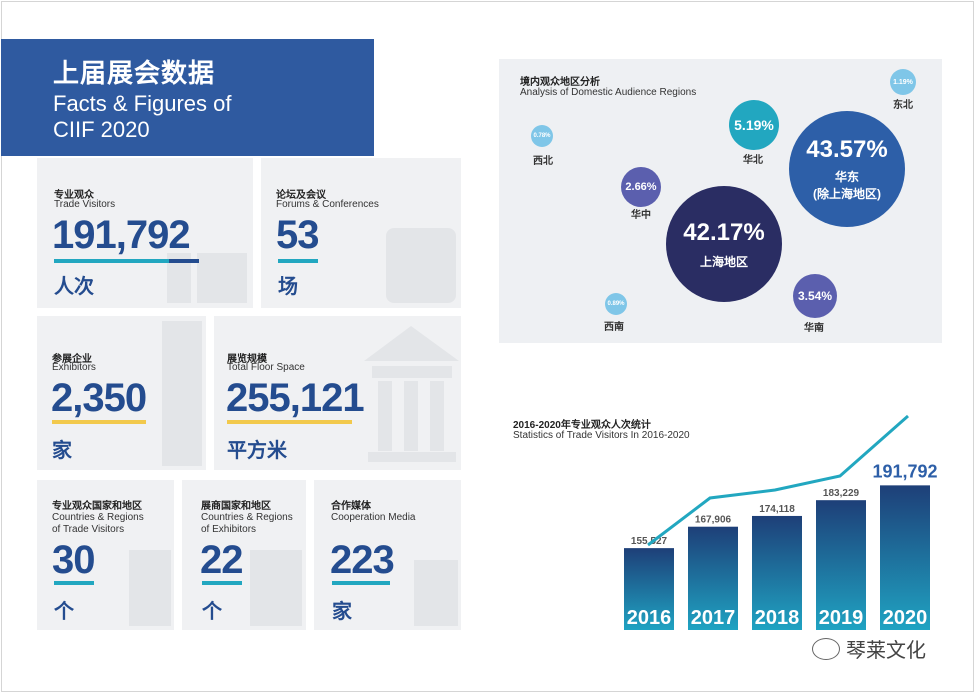 The width and height of the screenshot is (975, 693). I want to click on stat-value: 223, so click(362, 560).